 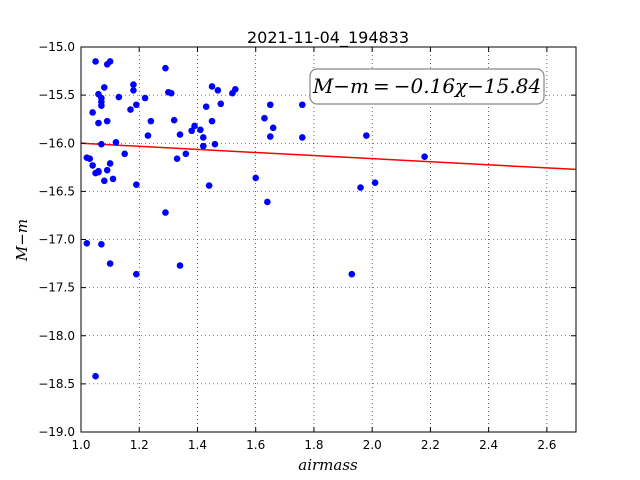 I want to click on x-tick-label: 2.4, so click(x=488, y=445).